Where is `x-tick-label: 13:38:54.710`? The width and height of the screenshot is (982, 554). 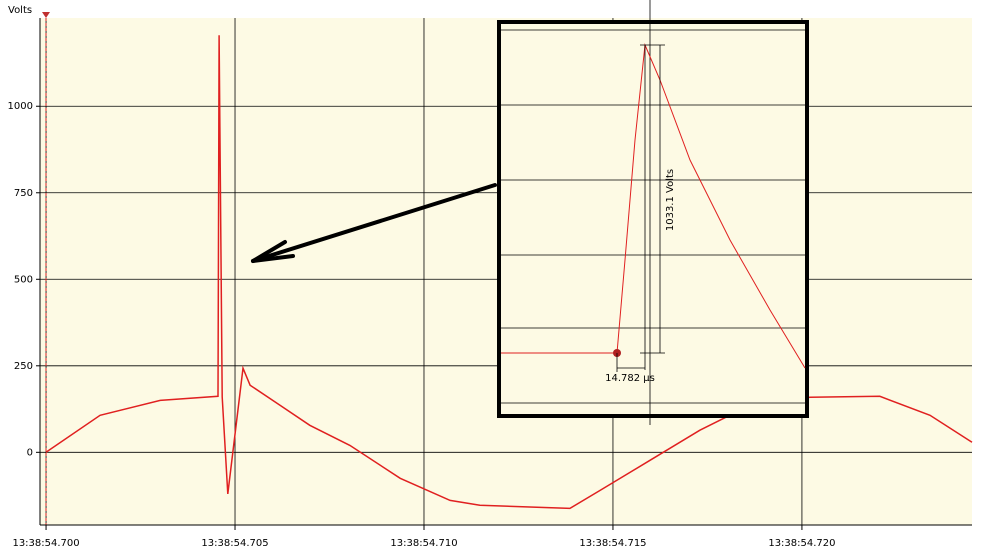 x-tick-label: 13:38:54.710 is located at coordinates (423, 543).